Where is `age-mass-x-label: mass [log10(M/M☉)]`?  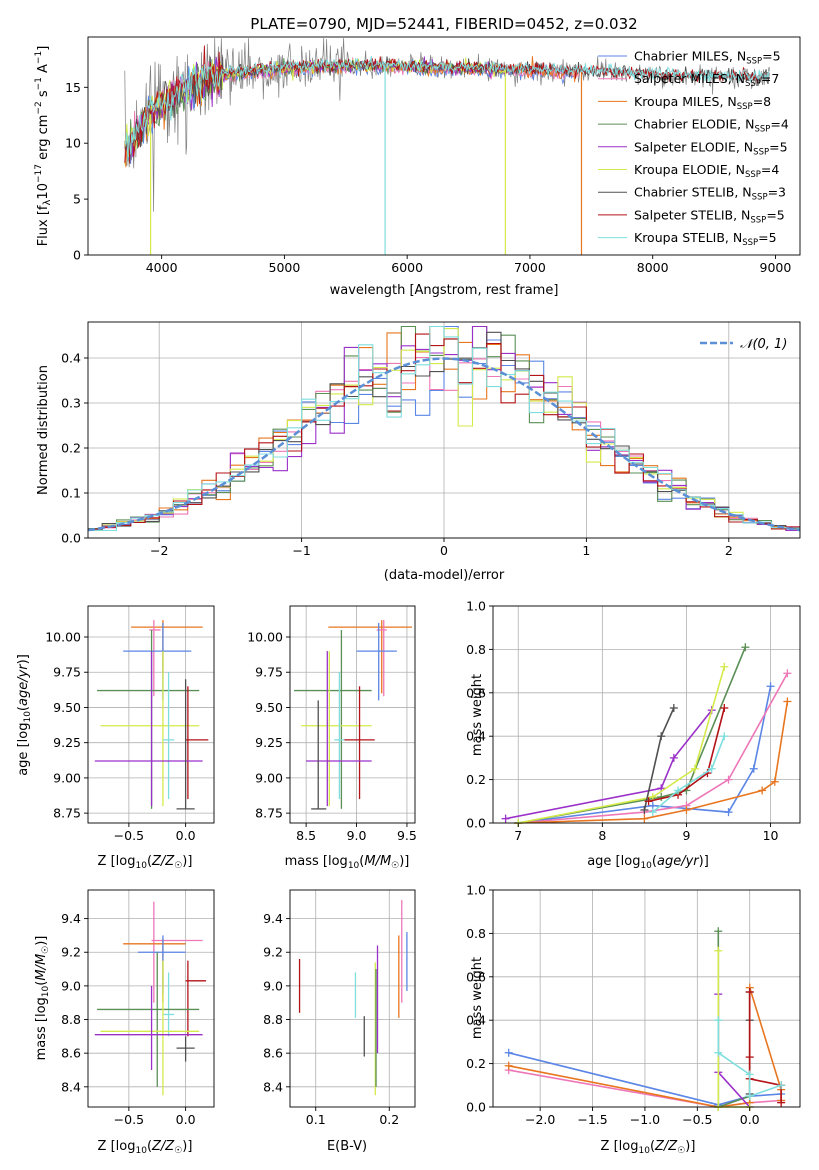 age-mass-x-label: mass [log10(M/M☉)] is located at coordinates (347, 862).